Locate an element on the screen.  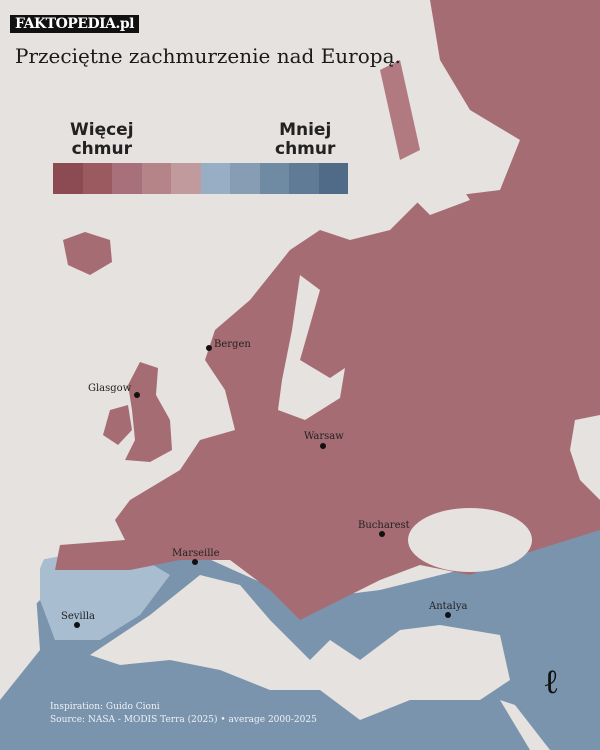
city-dot-sevilla is located at coordinates (77, 625).